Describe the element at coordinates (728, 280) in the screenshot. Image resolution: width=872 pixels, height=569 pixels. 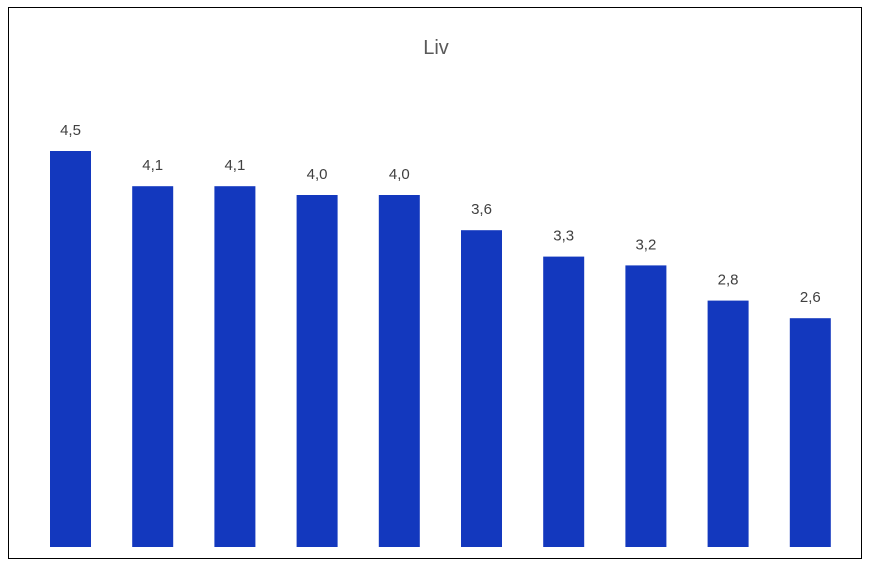
I see `data-label-9: 2,8` at that location.